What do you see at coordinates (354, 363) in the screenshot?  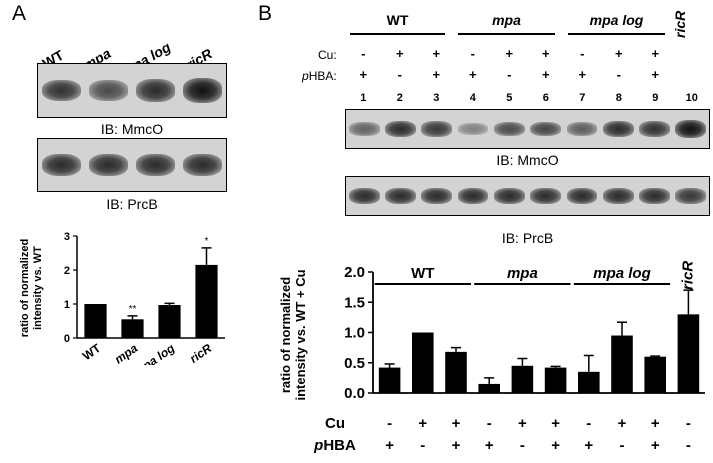 I see `y-tick-label: 0.5` at bounding box center [354, 363].